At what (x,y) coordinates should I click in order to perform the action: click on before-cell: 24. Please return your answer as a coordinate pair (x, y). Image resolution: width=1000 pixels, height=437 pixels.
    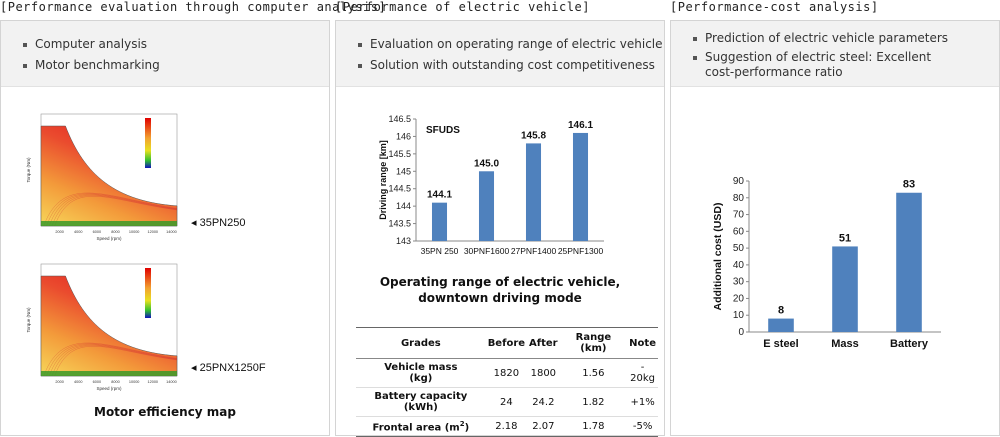
    Looking at the image, I should click on (506, 402).